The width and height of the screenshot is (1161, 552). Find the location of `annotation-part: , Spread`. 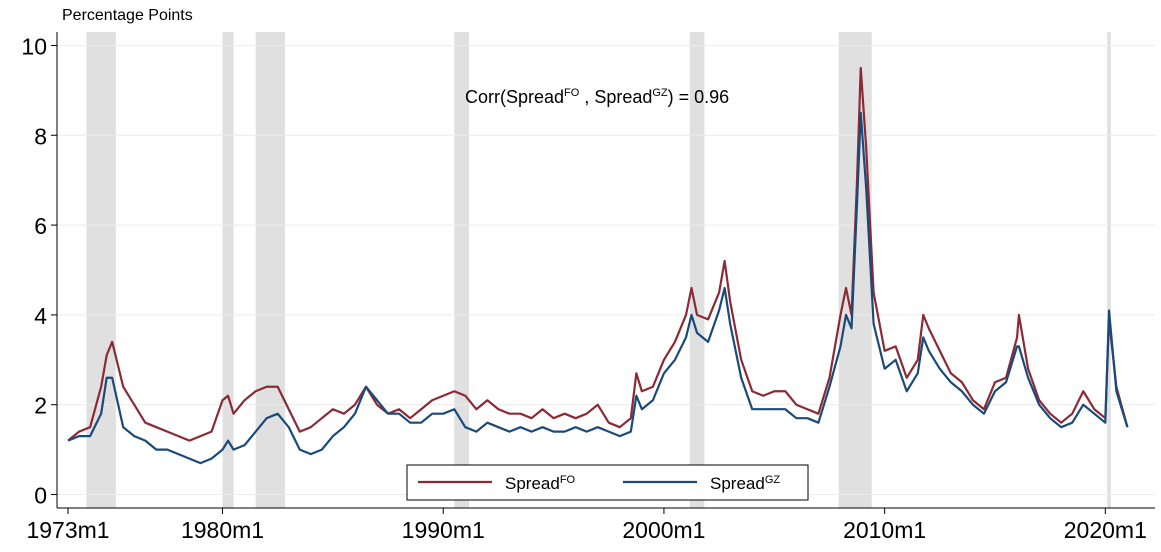

annotation-part: , Spread is located at coordinates (615, 97).